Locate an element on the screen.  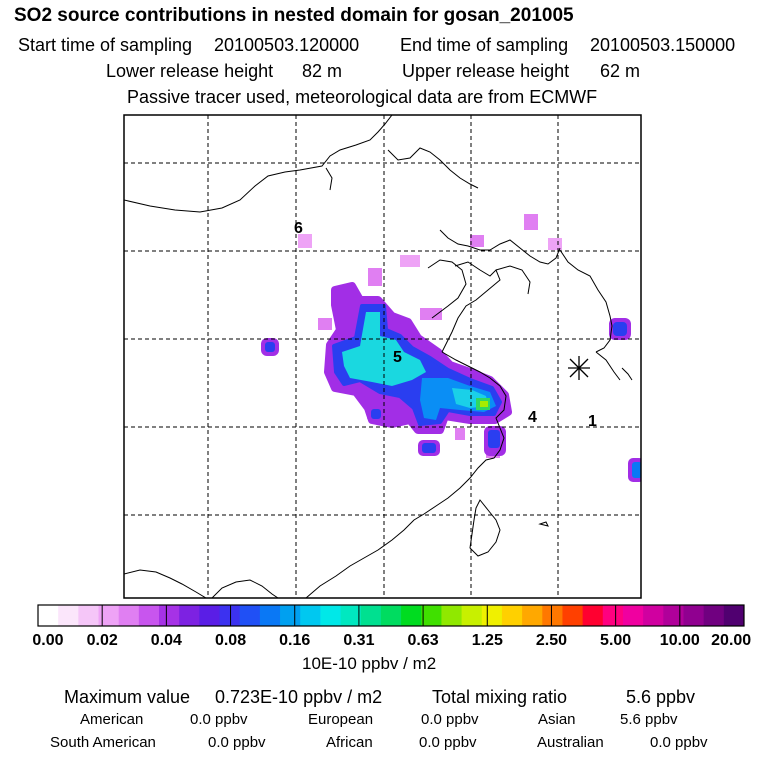
total-mixing-value: 5.6 ppbv is located at coordinates (661, 697).